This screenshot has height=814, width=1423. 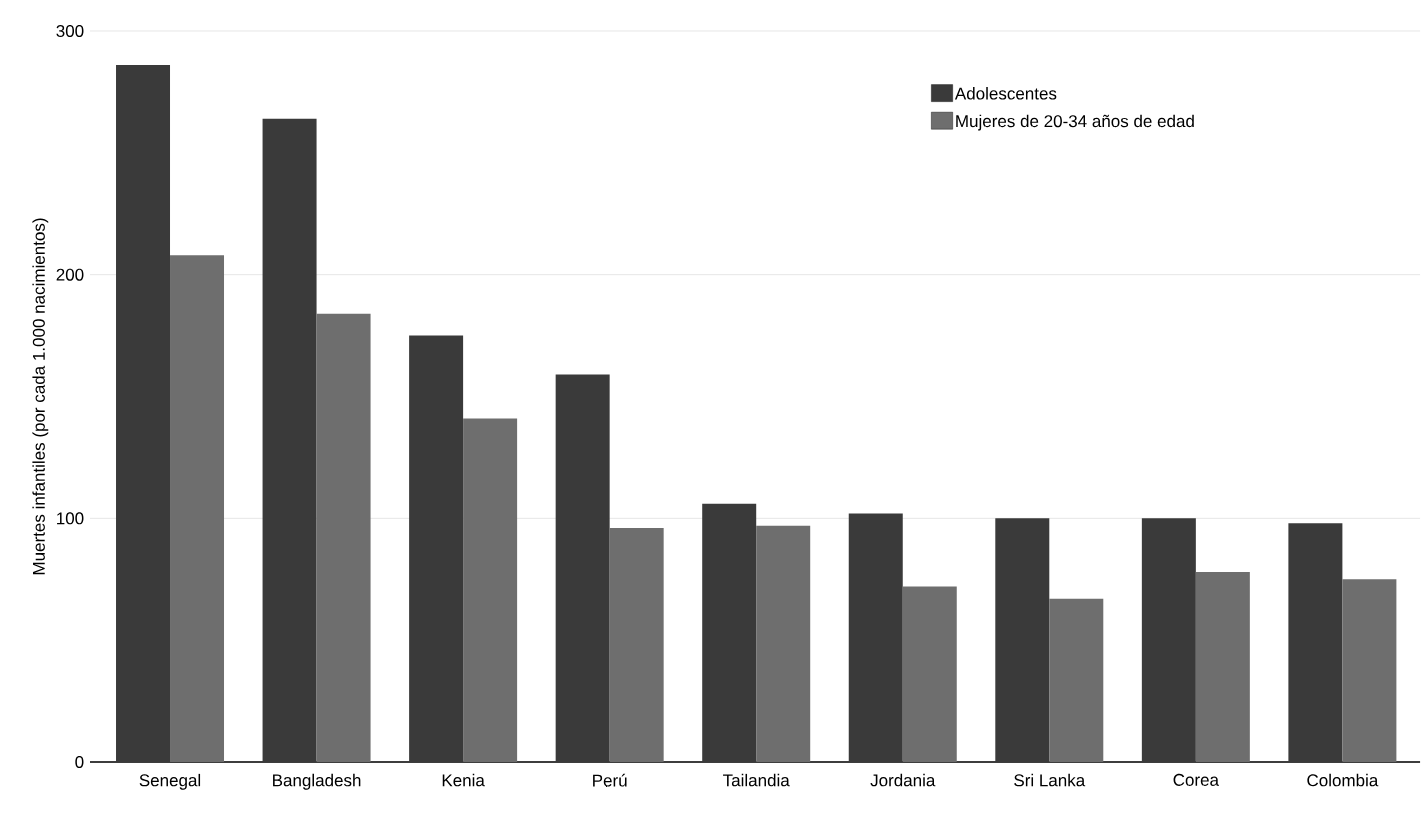 I want to click on x-tick-label: Sri Lanka, so click(x=1050, y=780).